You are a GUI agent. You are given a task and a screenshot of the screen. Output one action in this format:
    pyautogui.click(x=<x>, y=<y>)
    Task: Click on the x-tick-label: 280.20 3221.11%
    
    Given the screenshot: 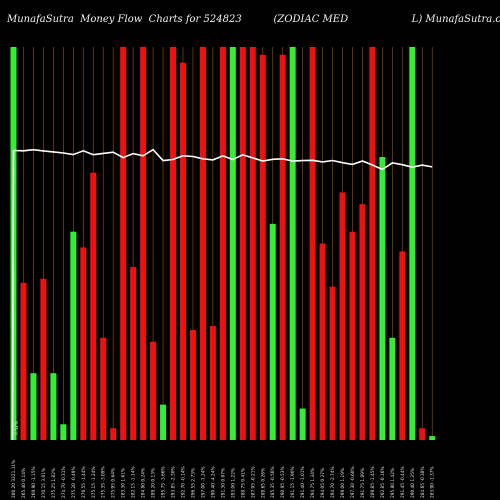 What is the action you would take?
    pyautogui.click(x=14, y=479)
    